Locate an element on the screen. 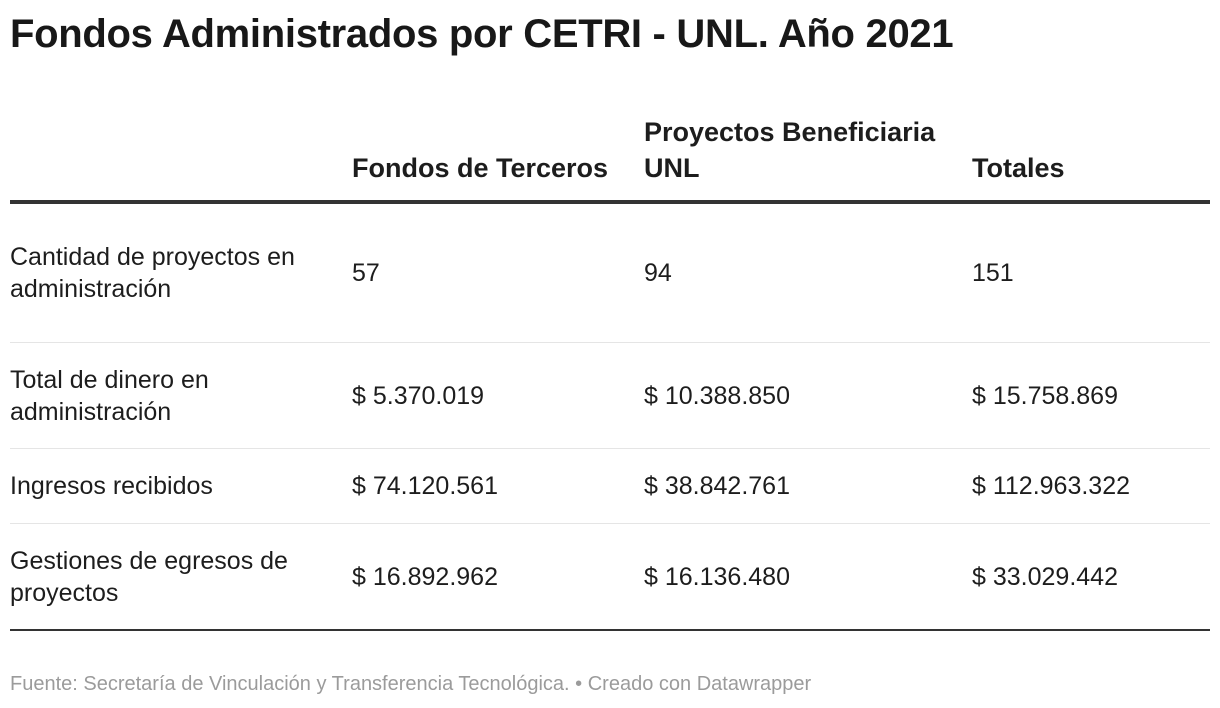  row-label: Gestiones de egresos de proyectos is located at coordinates (181, 577).